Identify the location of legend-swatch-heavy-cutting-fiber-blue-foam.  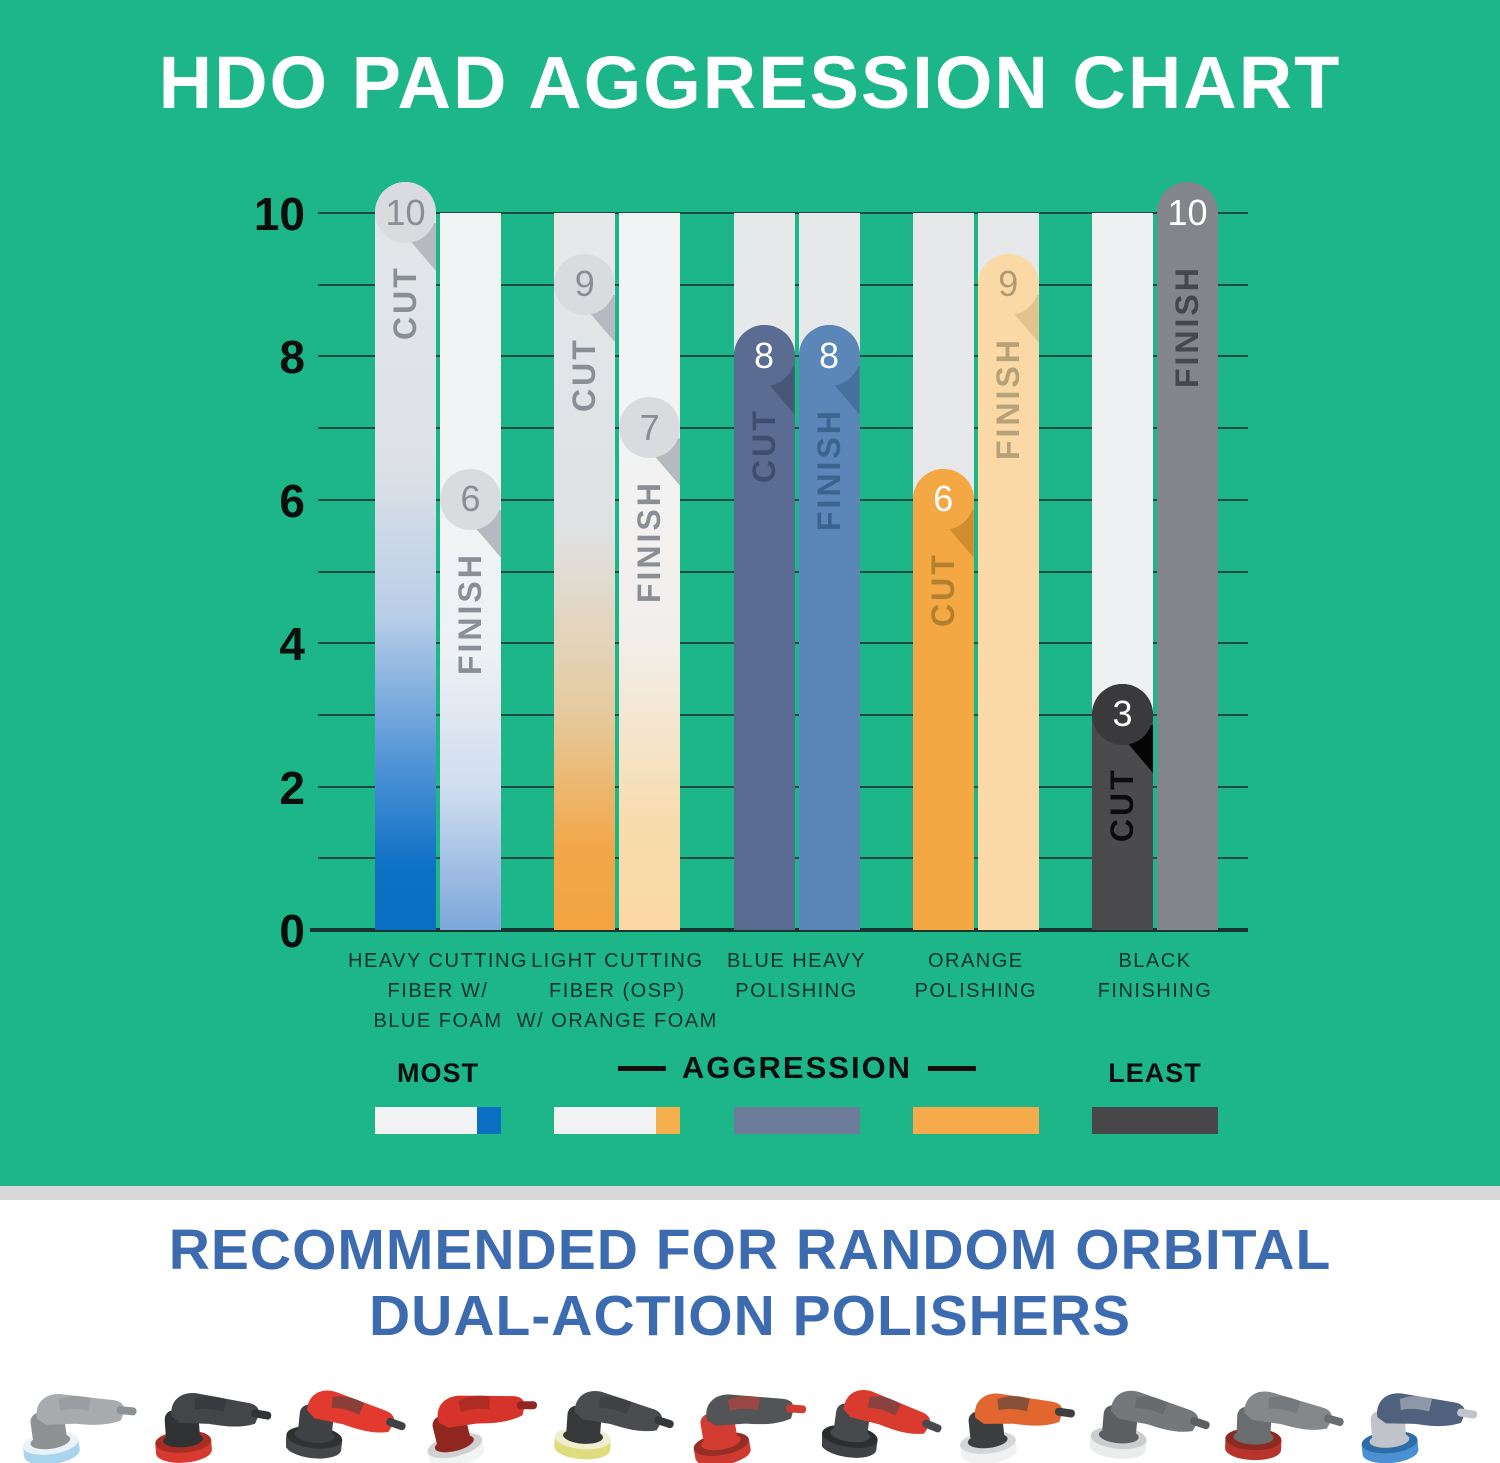
(438, 1120).